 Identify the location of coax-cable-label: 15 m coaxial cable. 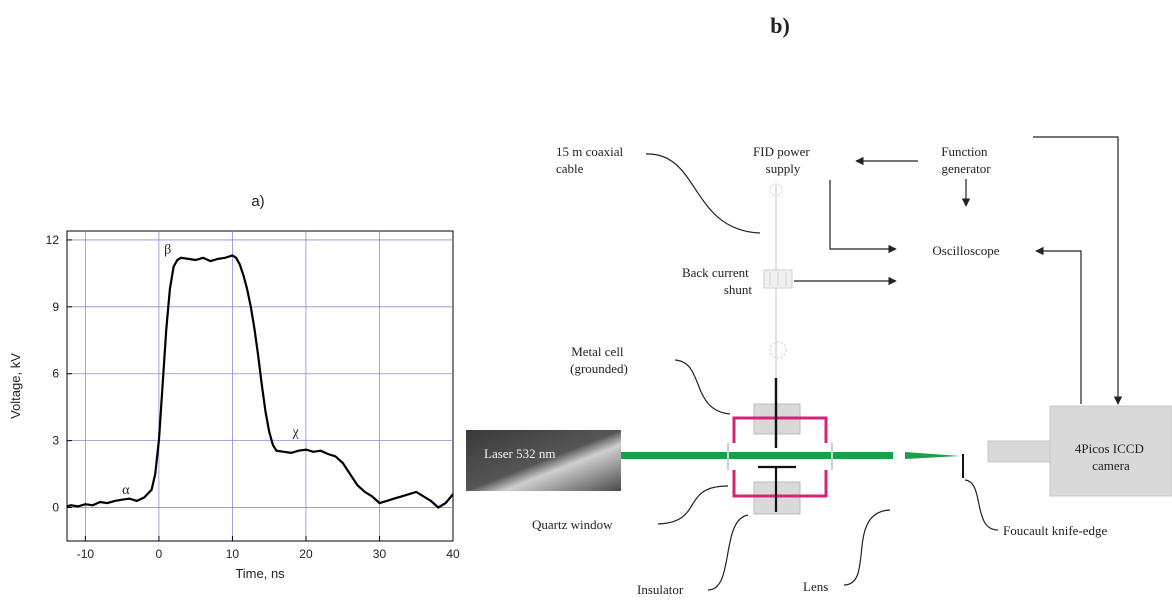
(591, 160).